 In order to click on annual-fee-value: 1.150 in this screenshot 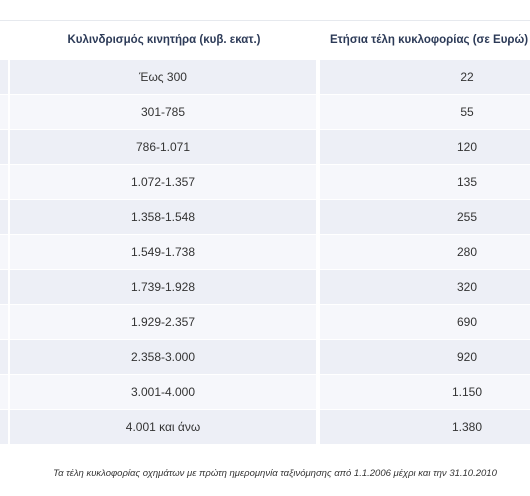, I will do `click(467, 392)`.